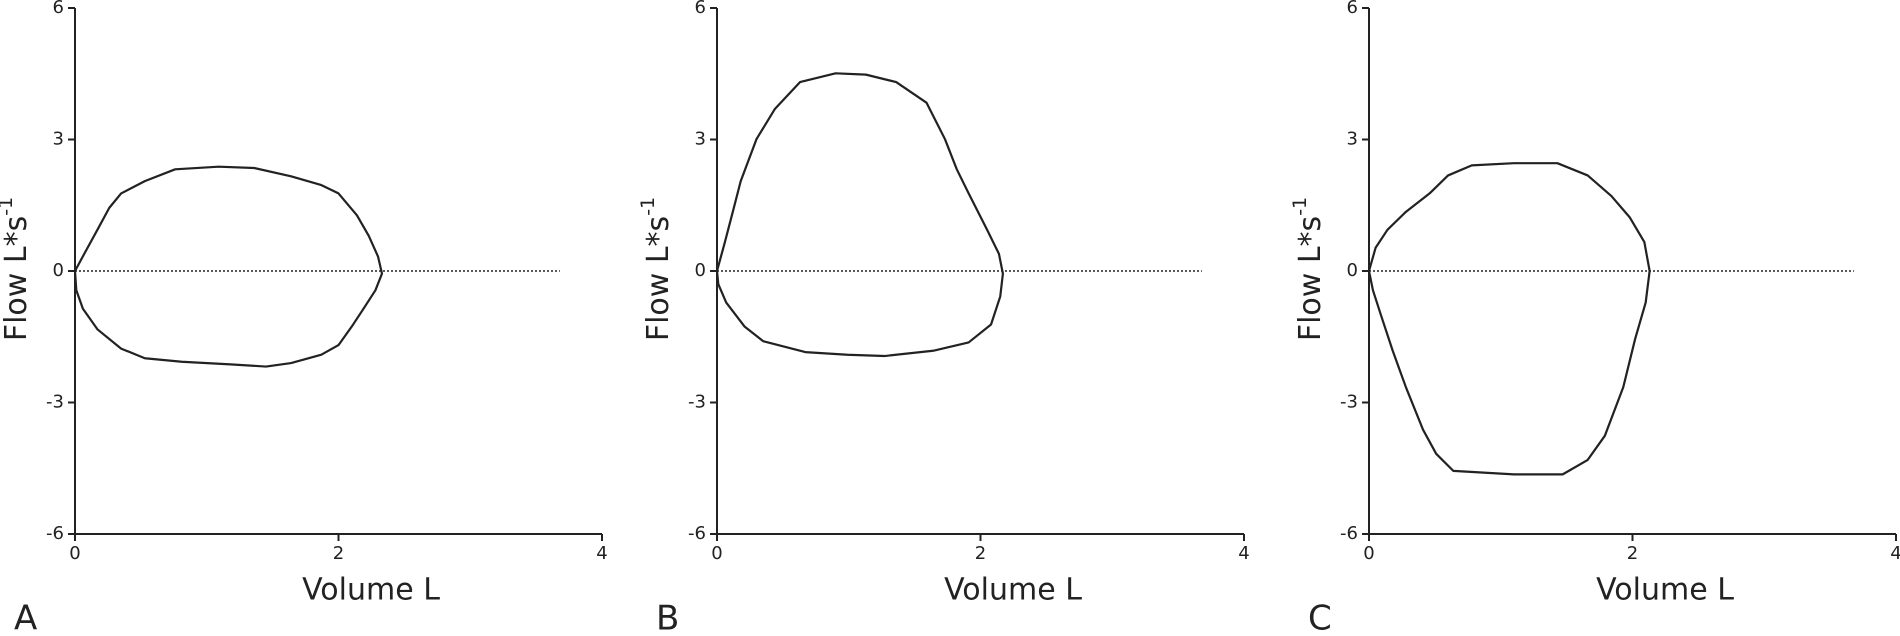  What do you see at coordinates (1320, 617) in the screenshot?
I see `panel-letter: C` at bounding box center [1320, 617].